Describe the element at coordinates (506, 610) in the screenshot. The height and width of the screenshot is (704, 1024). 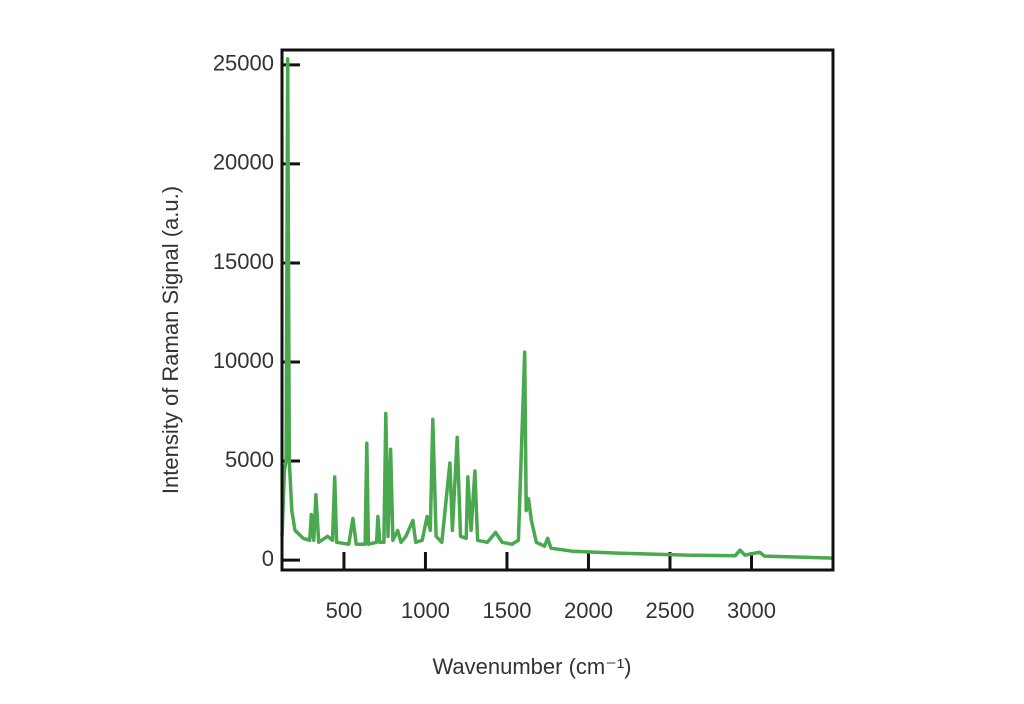
I see `x-tick-label: 1500` at that location.